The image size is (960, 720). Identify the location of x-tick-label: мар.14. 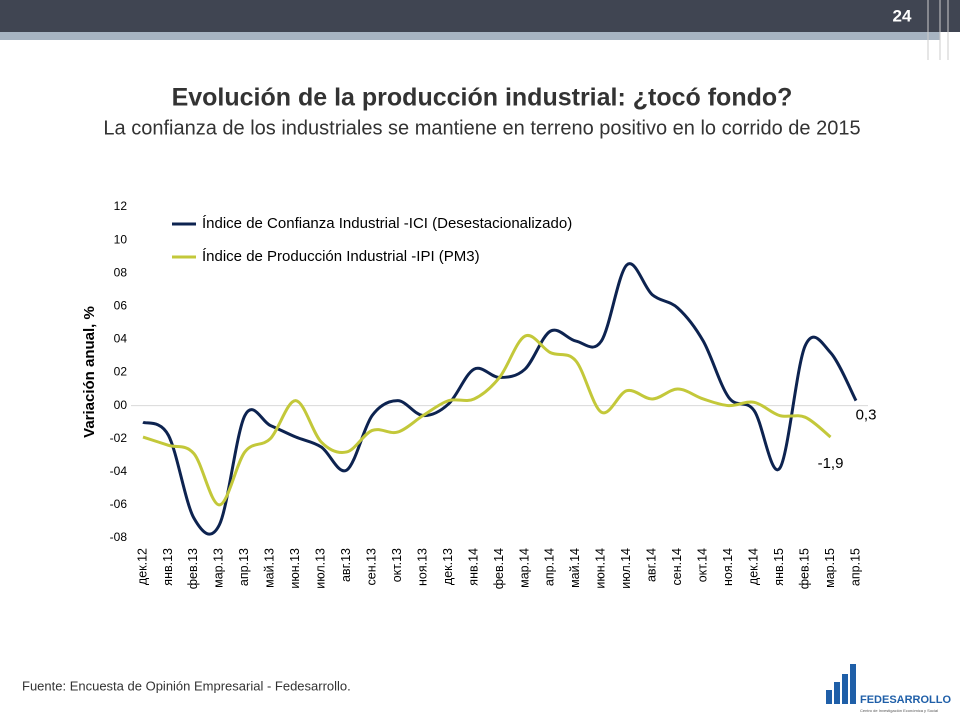
(524, 568).